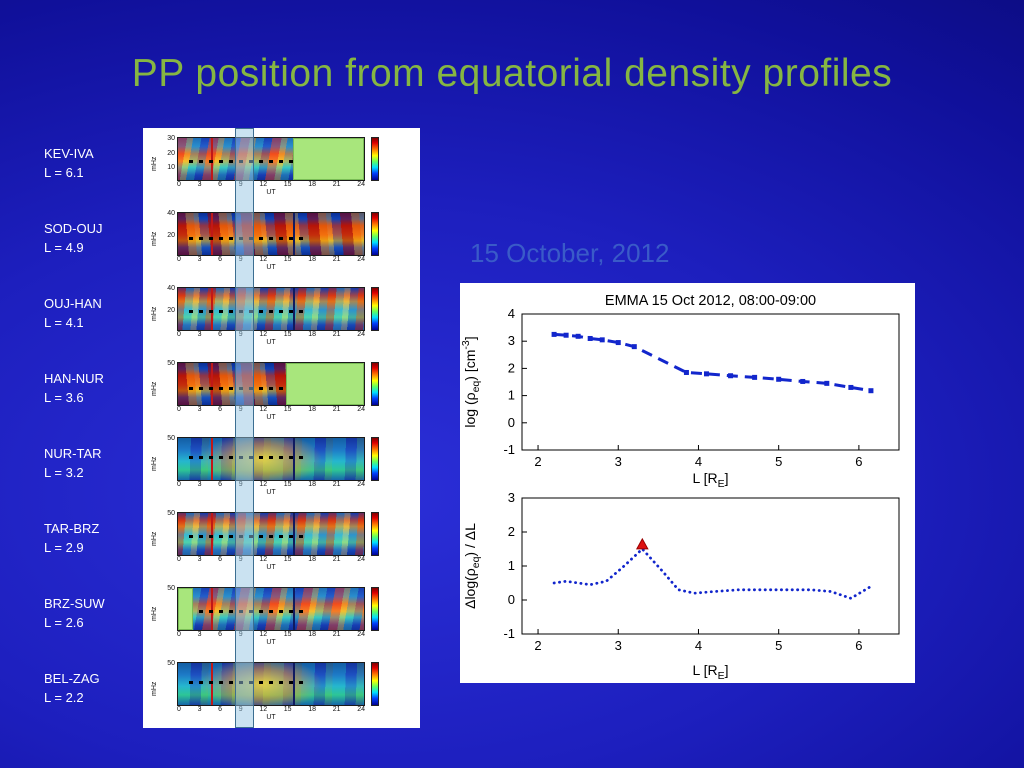 This screenshot has height=768, width=1024. What do you see at coordinates (618, 461) in the screenshot?
I see `x-tick-label: 3` at bounding box center [618, 461].